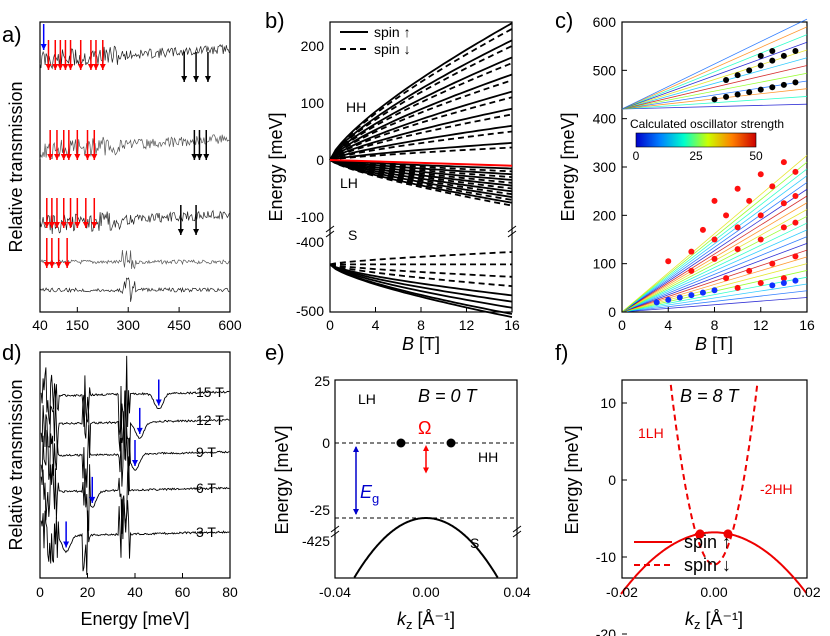  What do you see at coordinates (756, 156) in the screenshot?
I see `colorbar-tick-50: 50` at bounding box center [756, 156].